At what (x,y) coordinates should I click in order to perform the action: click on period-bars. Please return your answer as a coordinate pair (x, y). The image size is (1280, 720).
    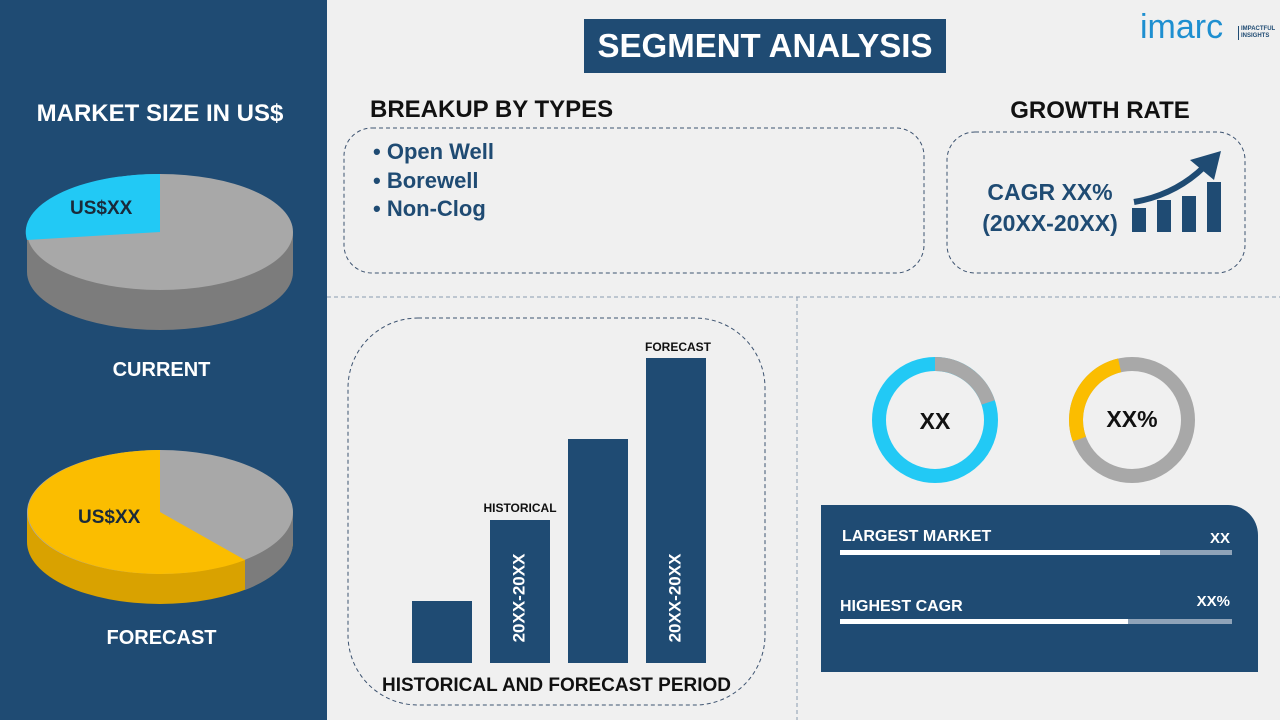
    Looking at the image, I should click on (559, 510).